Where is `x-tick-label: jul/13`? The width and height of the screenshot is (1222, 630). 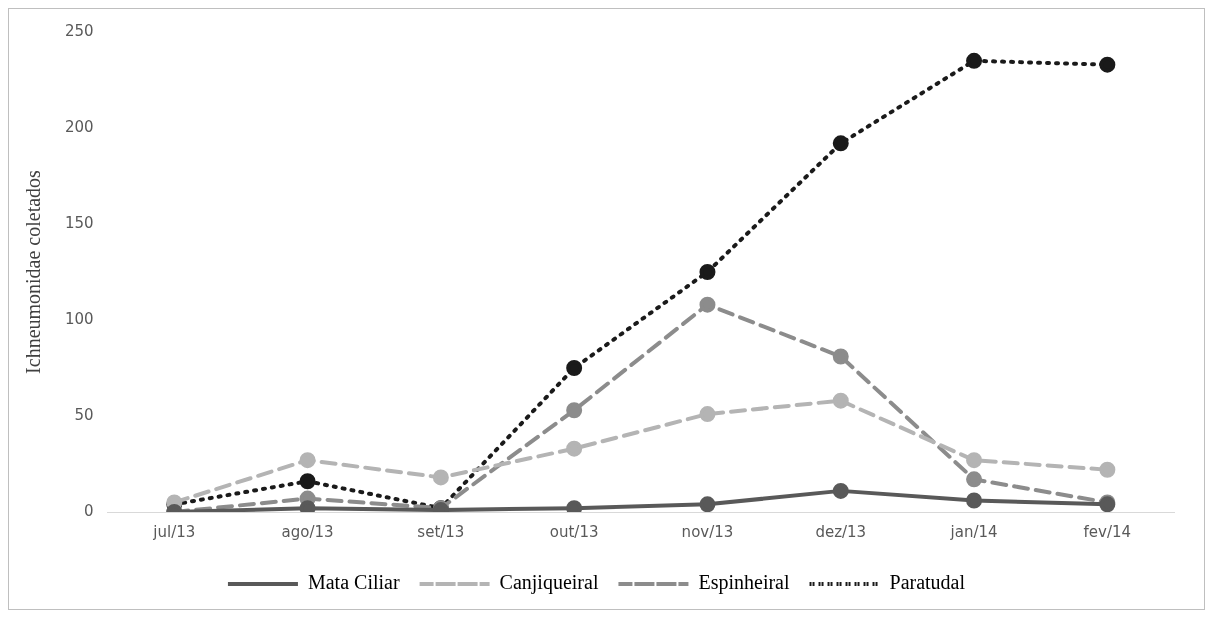
x-tick-label: jul/13 is located at coordinates (174, 531).